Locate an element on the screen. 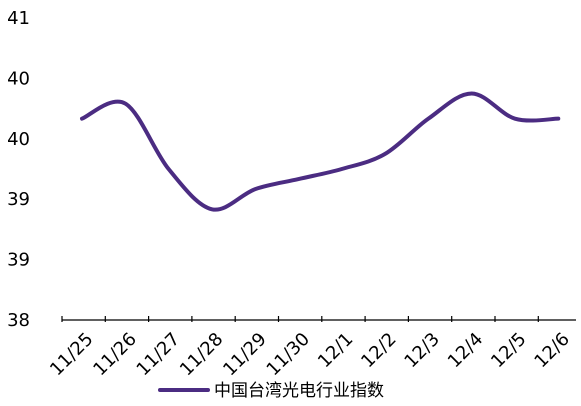 This screenshot has width=581, height=406. x-tick-label: 11/29 is located at coordinates (245, 355).